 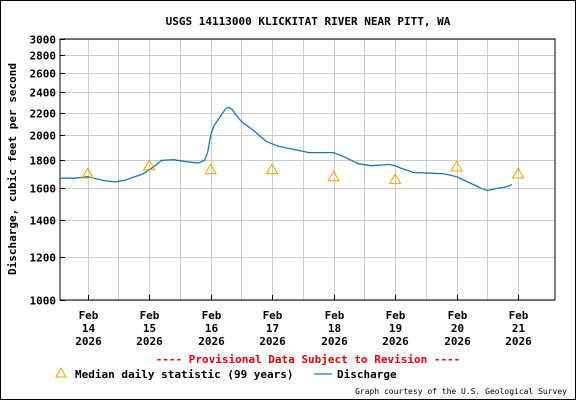 I want to click on y-tick-label: 1600, so click(x=43, y=189).